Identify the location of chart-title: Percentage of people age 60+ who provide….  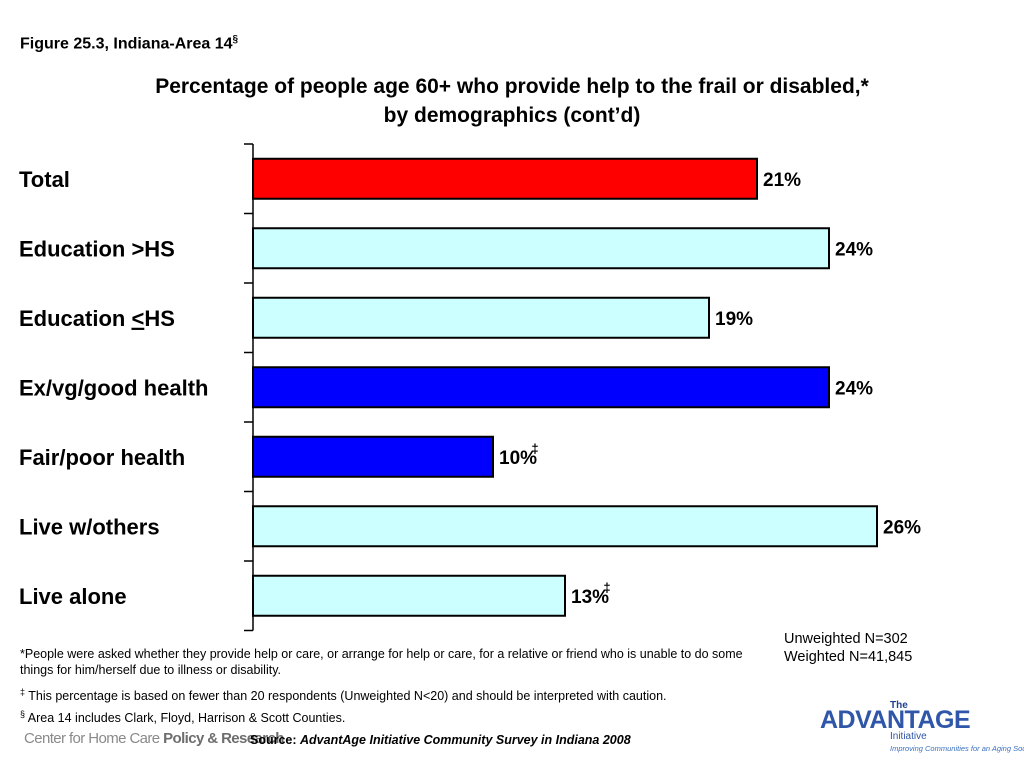
(512, 101).